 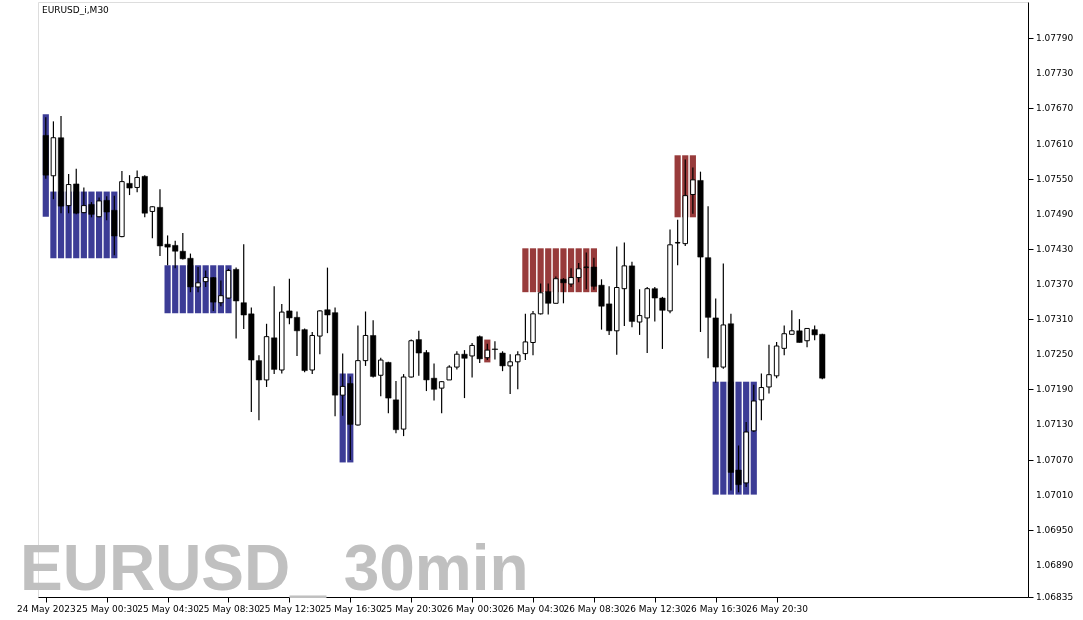 What do you see at coordinates (1055, 354) in the screenshot?
I see `y-tick-label: 1.07250` at bounding box center [1055, 354].